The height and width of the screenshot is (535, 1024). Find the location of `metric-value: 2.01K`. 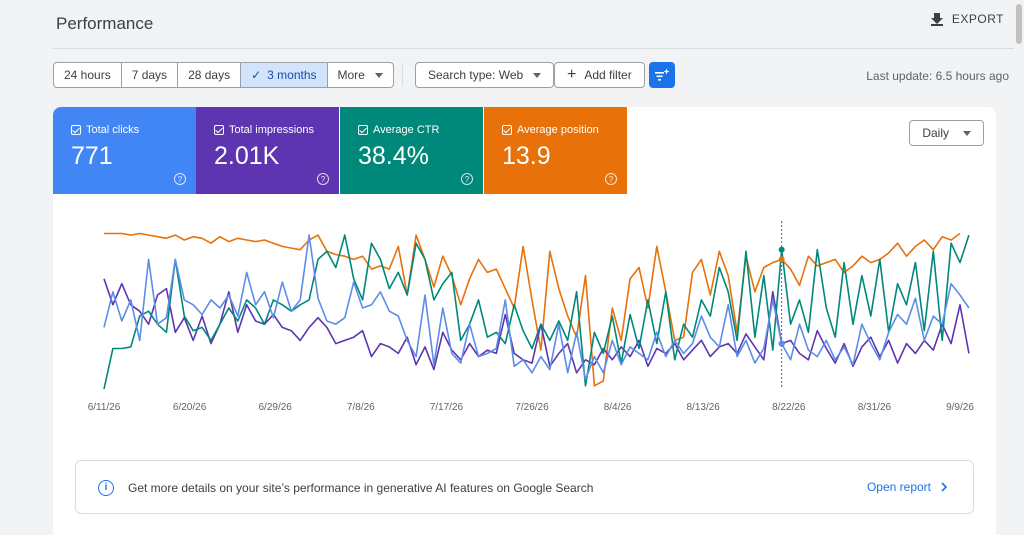

metric-value: 2.01K is located at coordinates (247, 156).